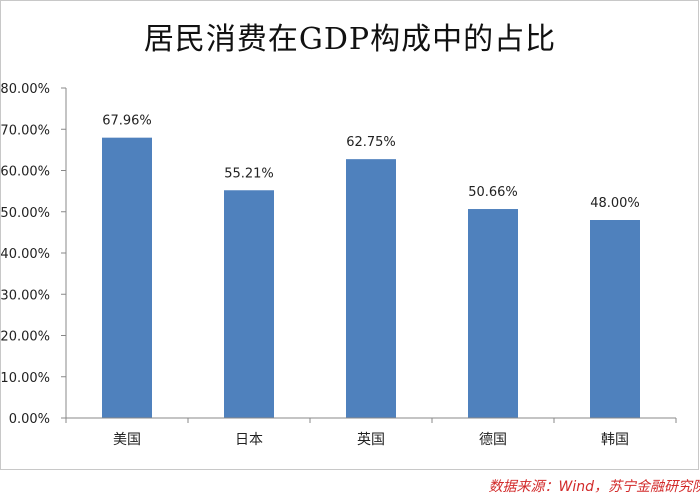 This screenshot has width=700, height=500. What do you see at coordinates (493, 192) in the screenshot?
I see `bar-value-label: 50.66%` at bounding box center [493, 192].